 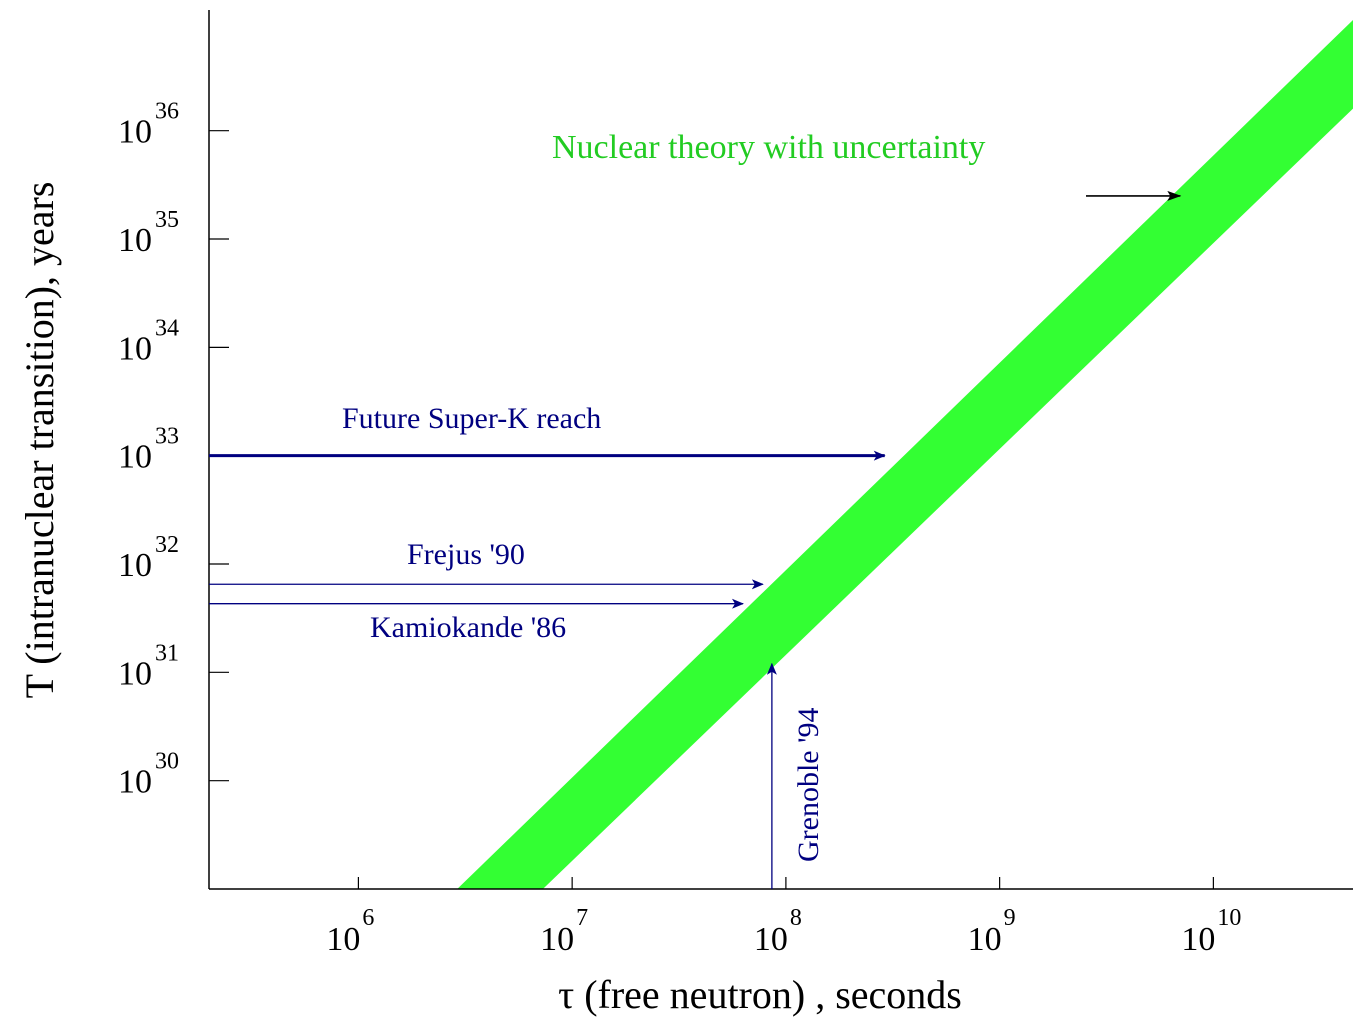 What do you see at coordinates (167, 220) in the screenshot?
I see `y-tick-exponent: 35` at bounding box center [167, 220].